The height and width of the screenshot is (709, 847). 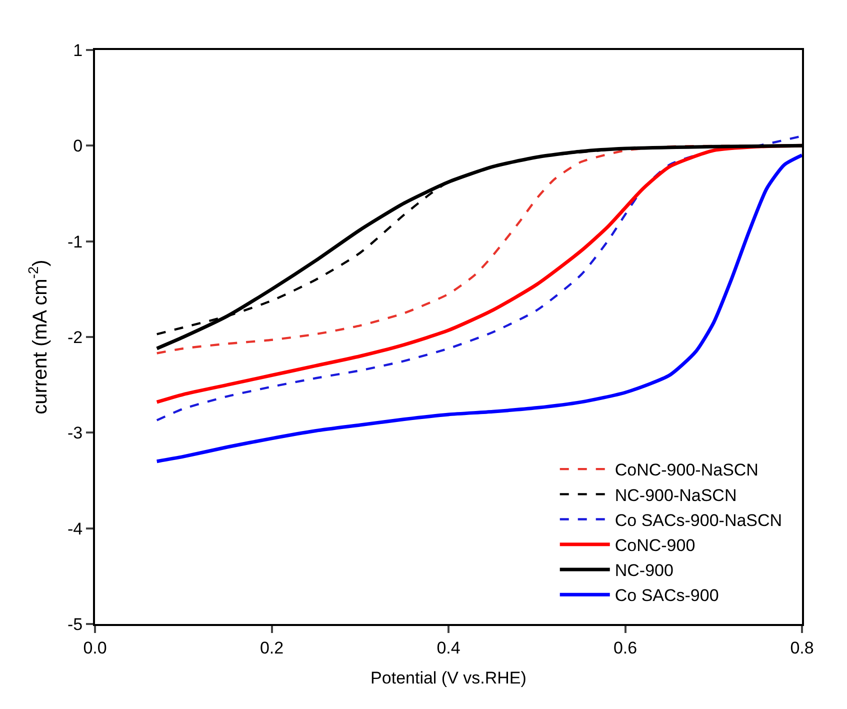 I want to click on legend-label: Co SACs-900-NaSCN, so click(x=698, y=520).